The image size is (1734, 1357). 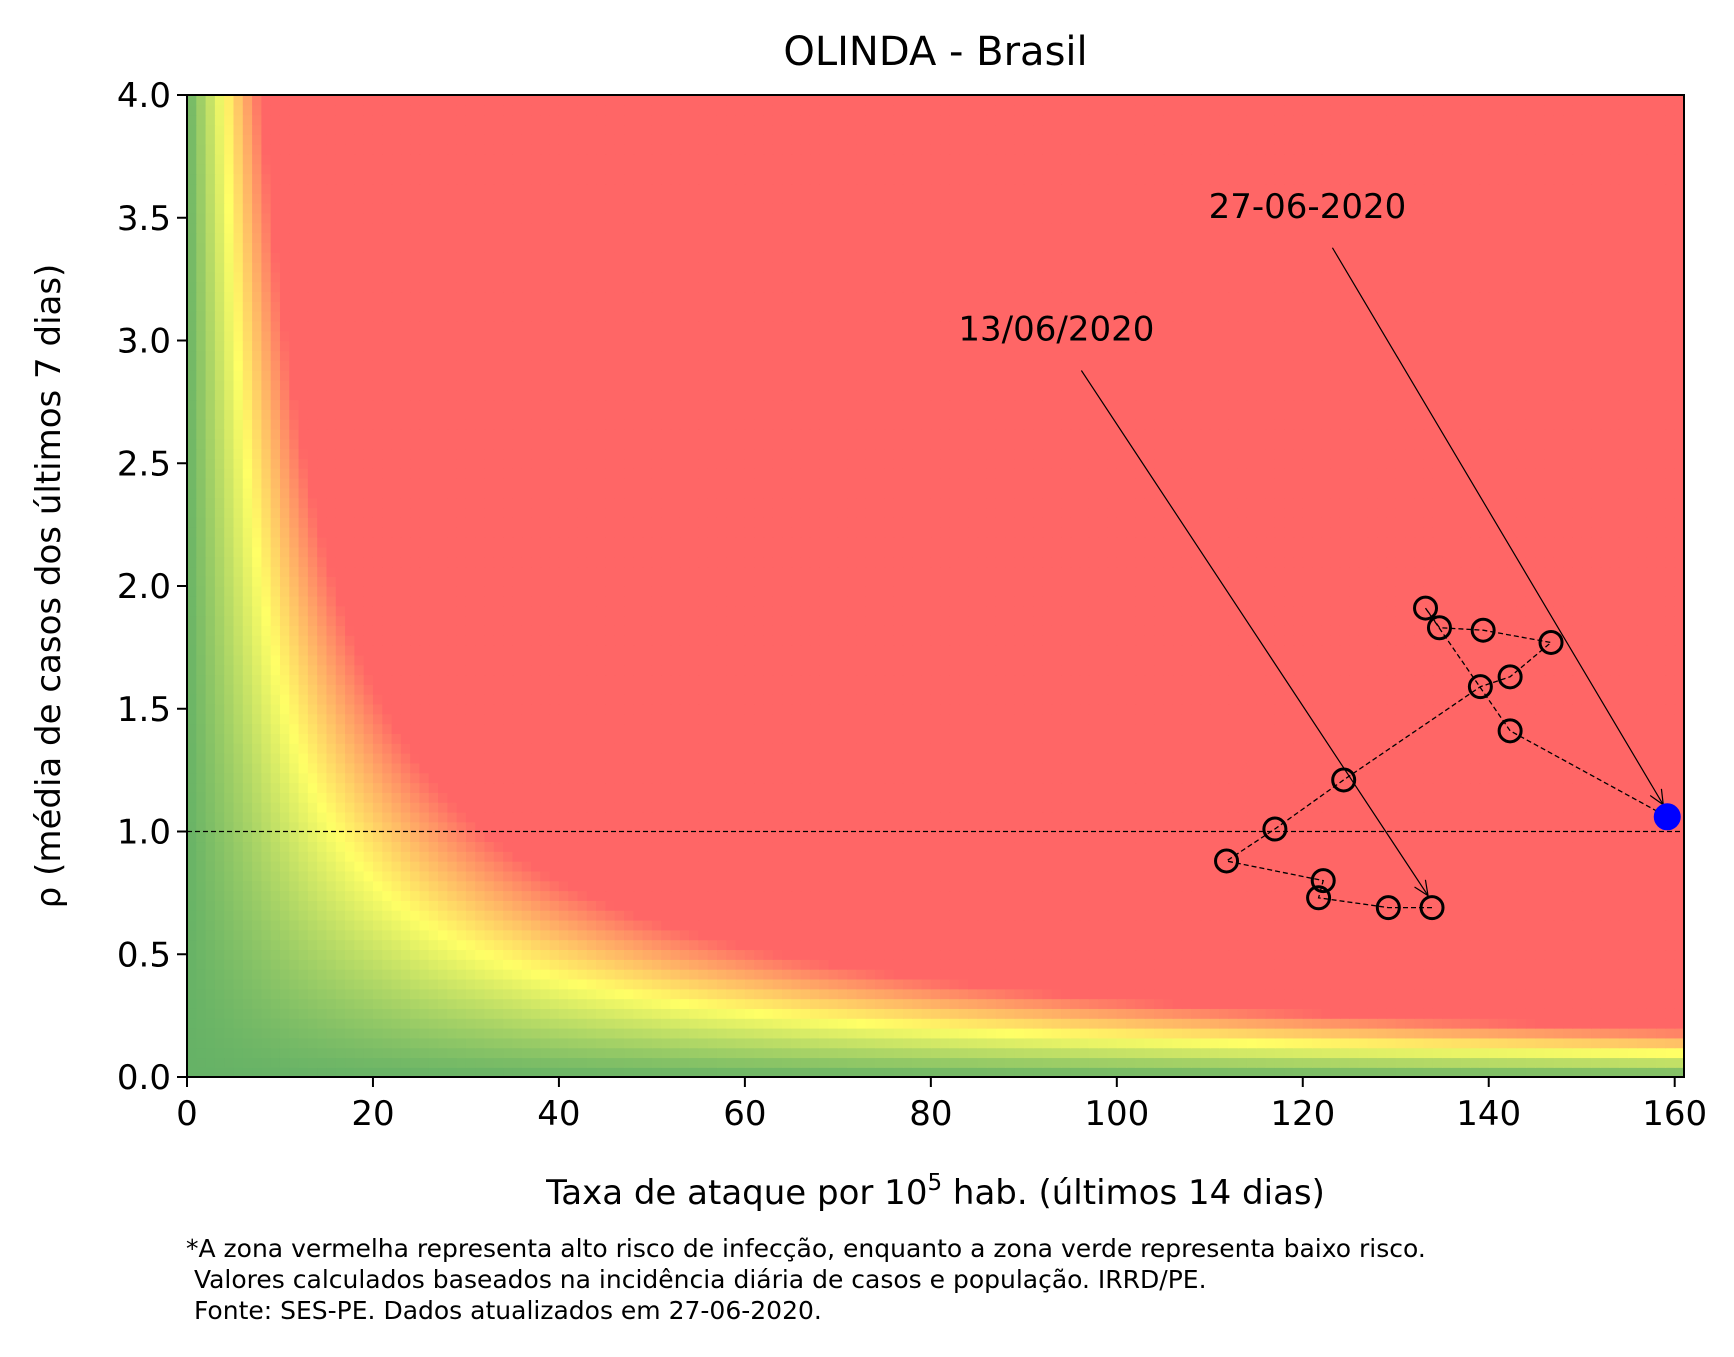 I want to click on y-tick-label: 0.5, so click(x=144, y=955).